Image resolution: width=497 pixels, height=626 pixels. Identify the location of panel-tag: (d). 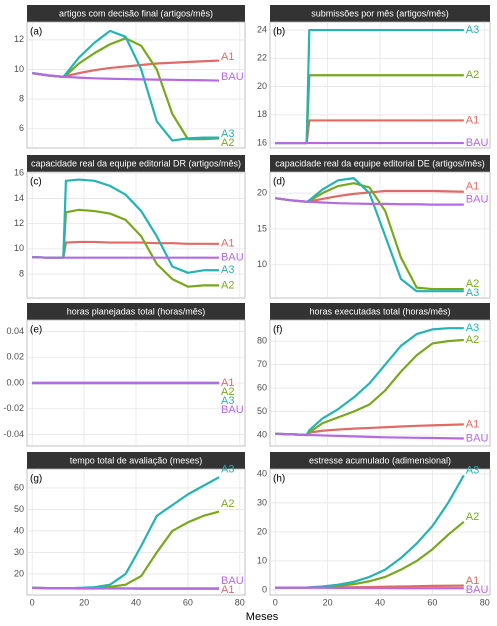
(279, 182).